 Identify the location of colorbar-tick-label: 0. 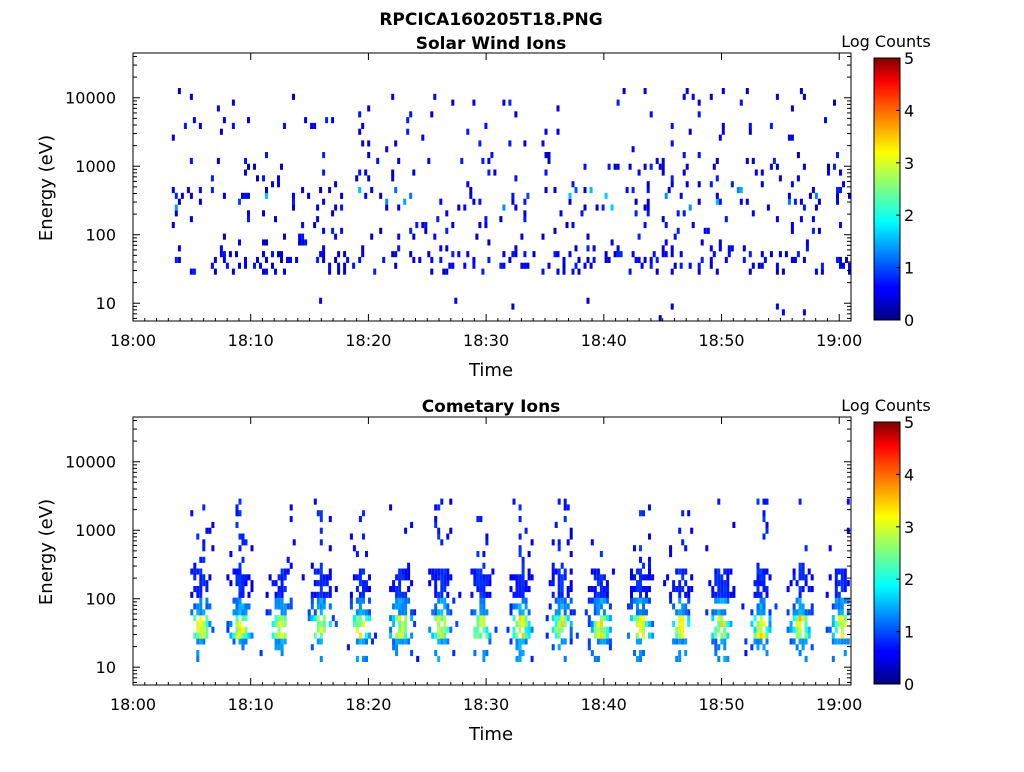
(909, 320).